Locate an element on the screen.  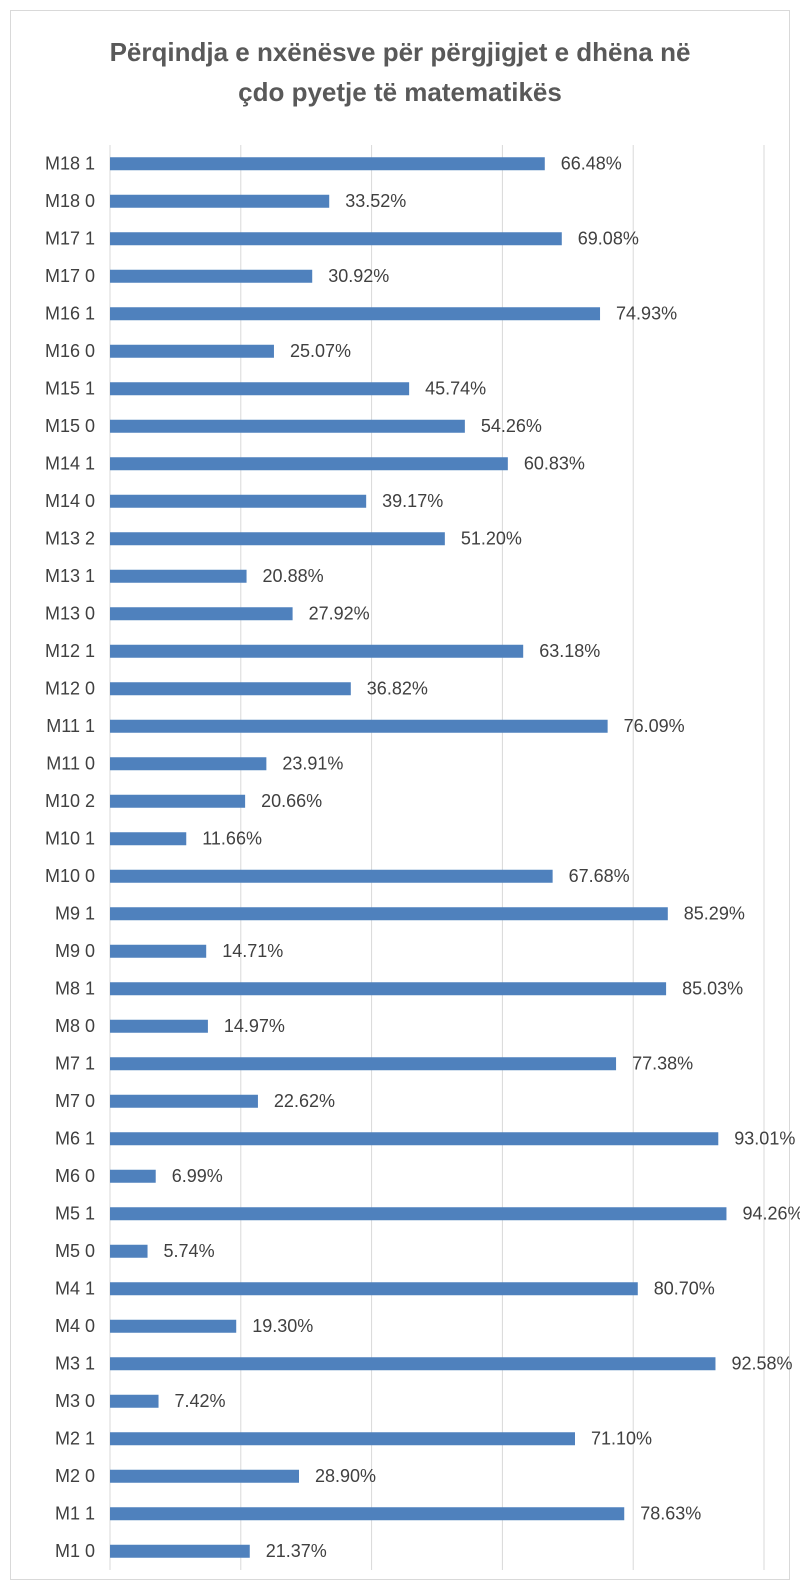
data-label: 21.37% is located at coordinates (296, 1551).